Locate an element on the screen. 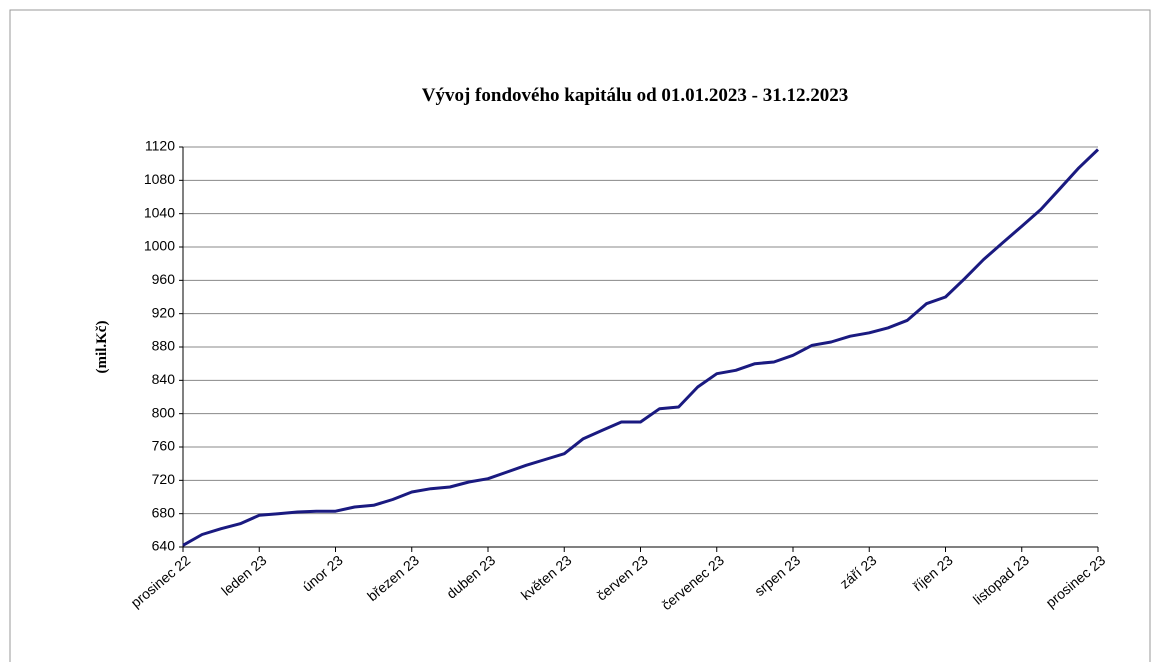  x-tick-label: červenec 23 is located at coordinates (692, 582).